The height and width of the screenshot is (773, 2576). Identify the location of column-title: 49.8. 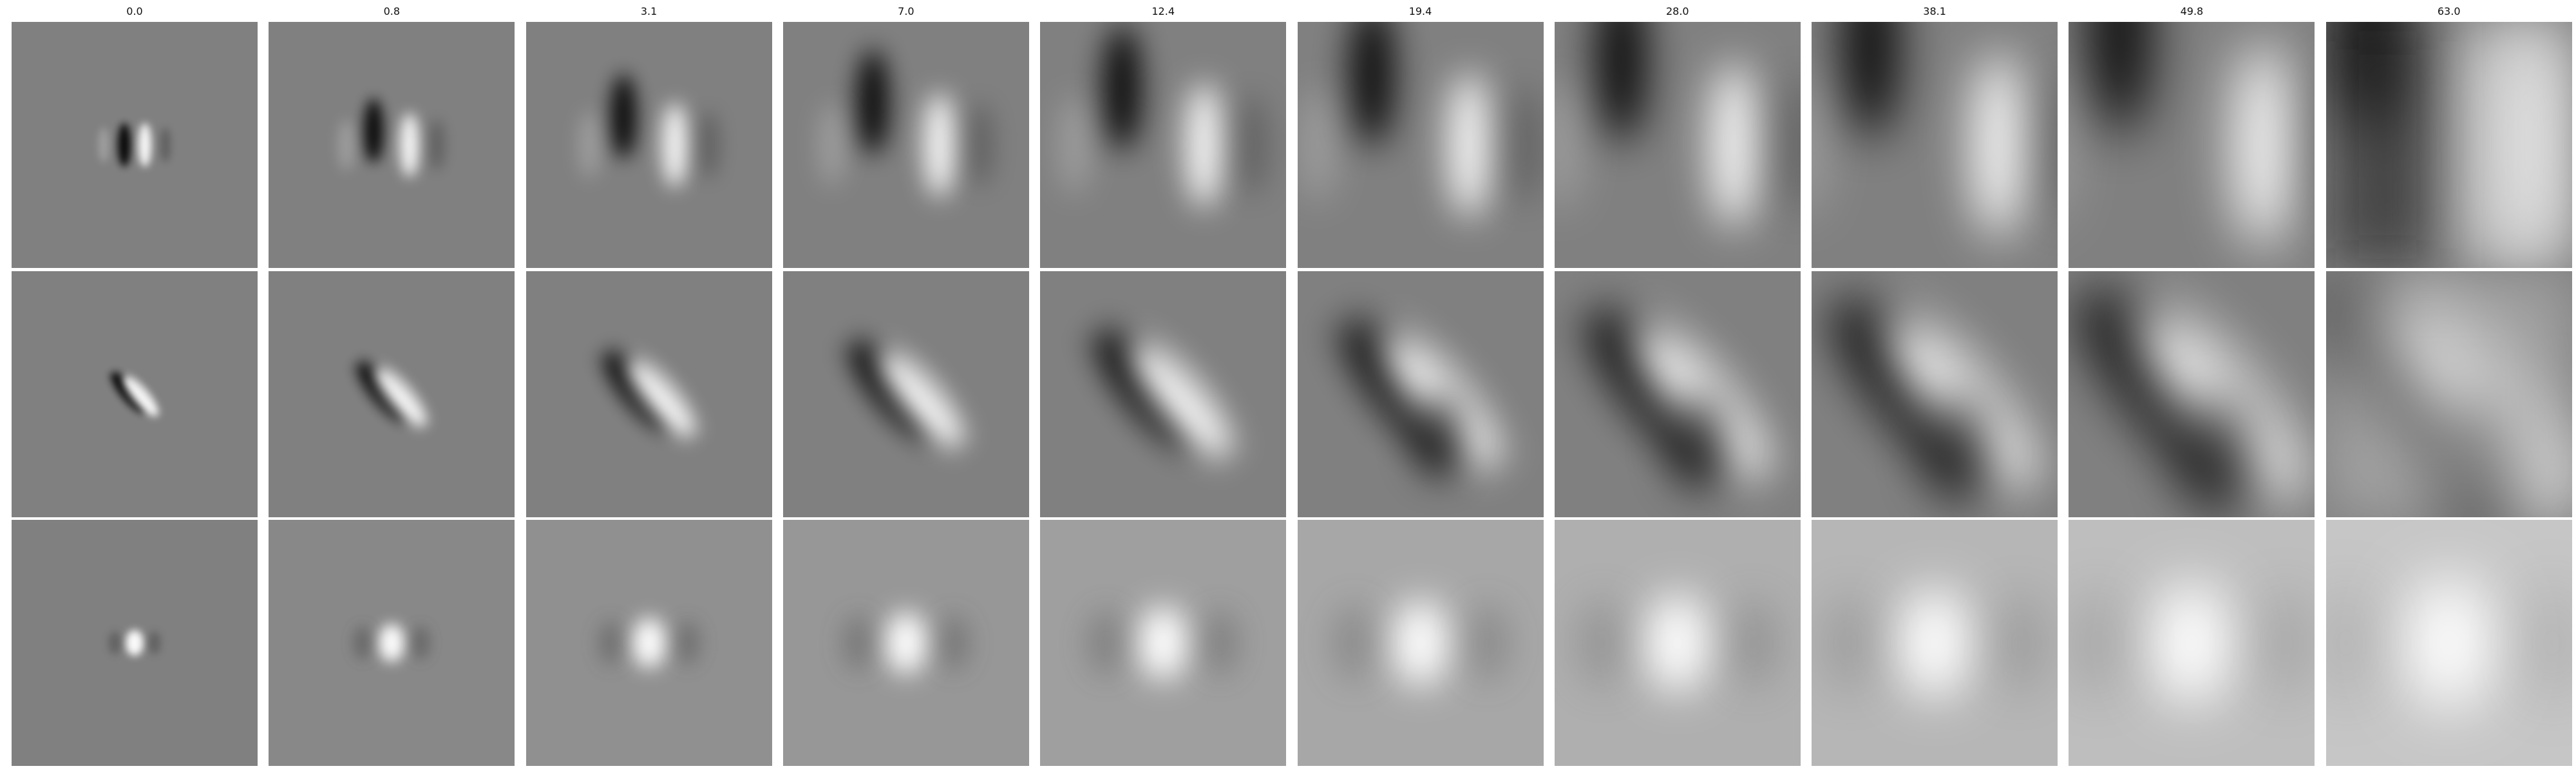
(2192, 11).